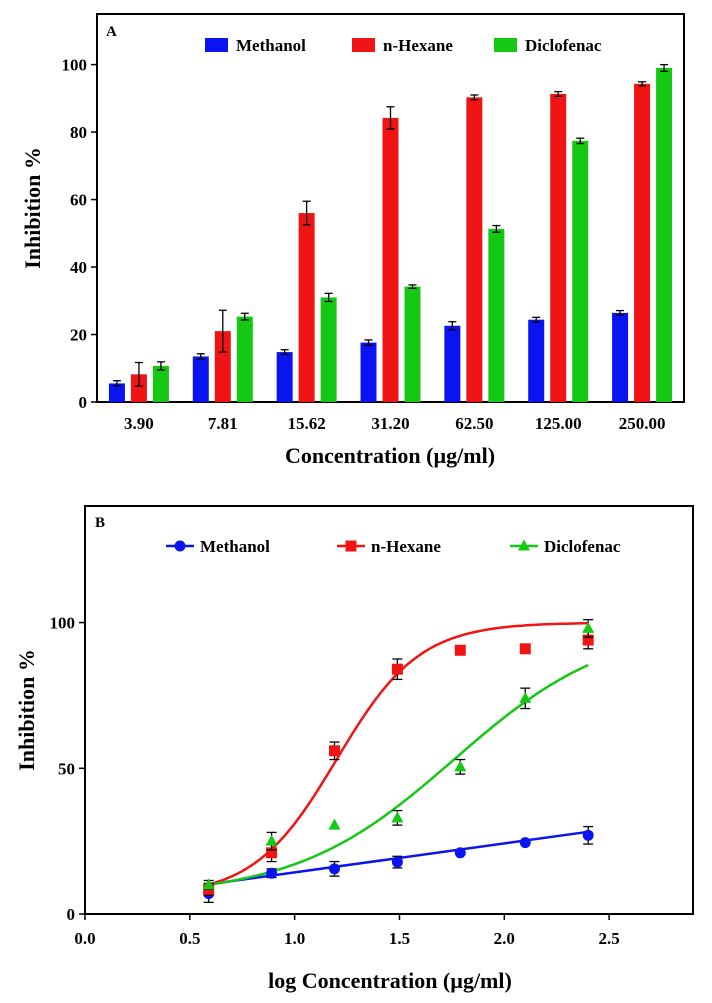 Image resolution: width=712 pixels, height=1003 pixels. What do you see at coordinates (71, 914) in the screenshot?
I see `panel-b-y-tick-label: 0` at bounding box center [71, 914].